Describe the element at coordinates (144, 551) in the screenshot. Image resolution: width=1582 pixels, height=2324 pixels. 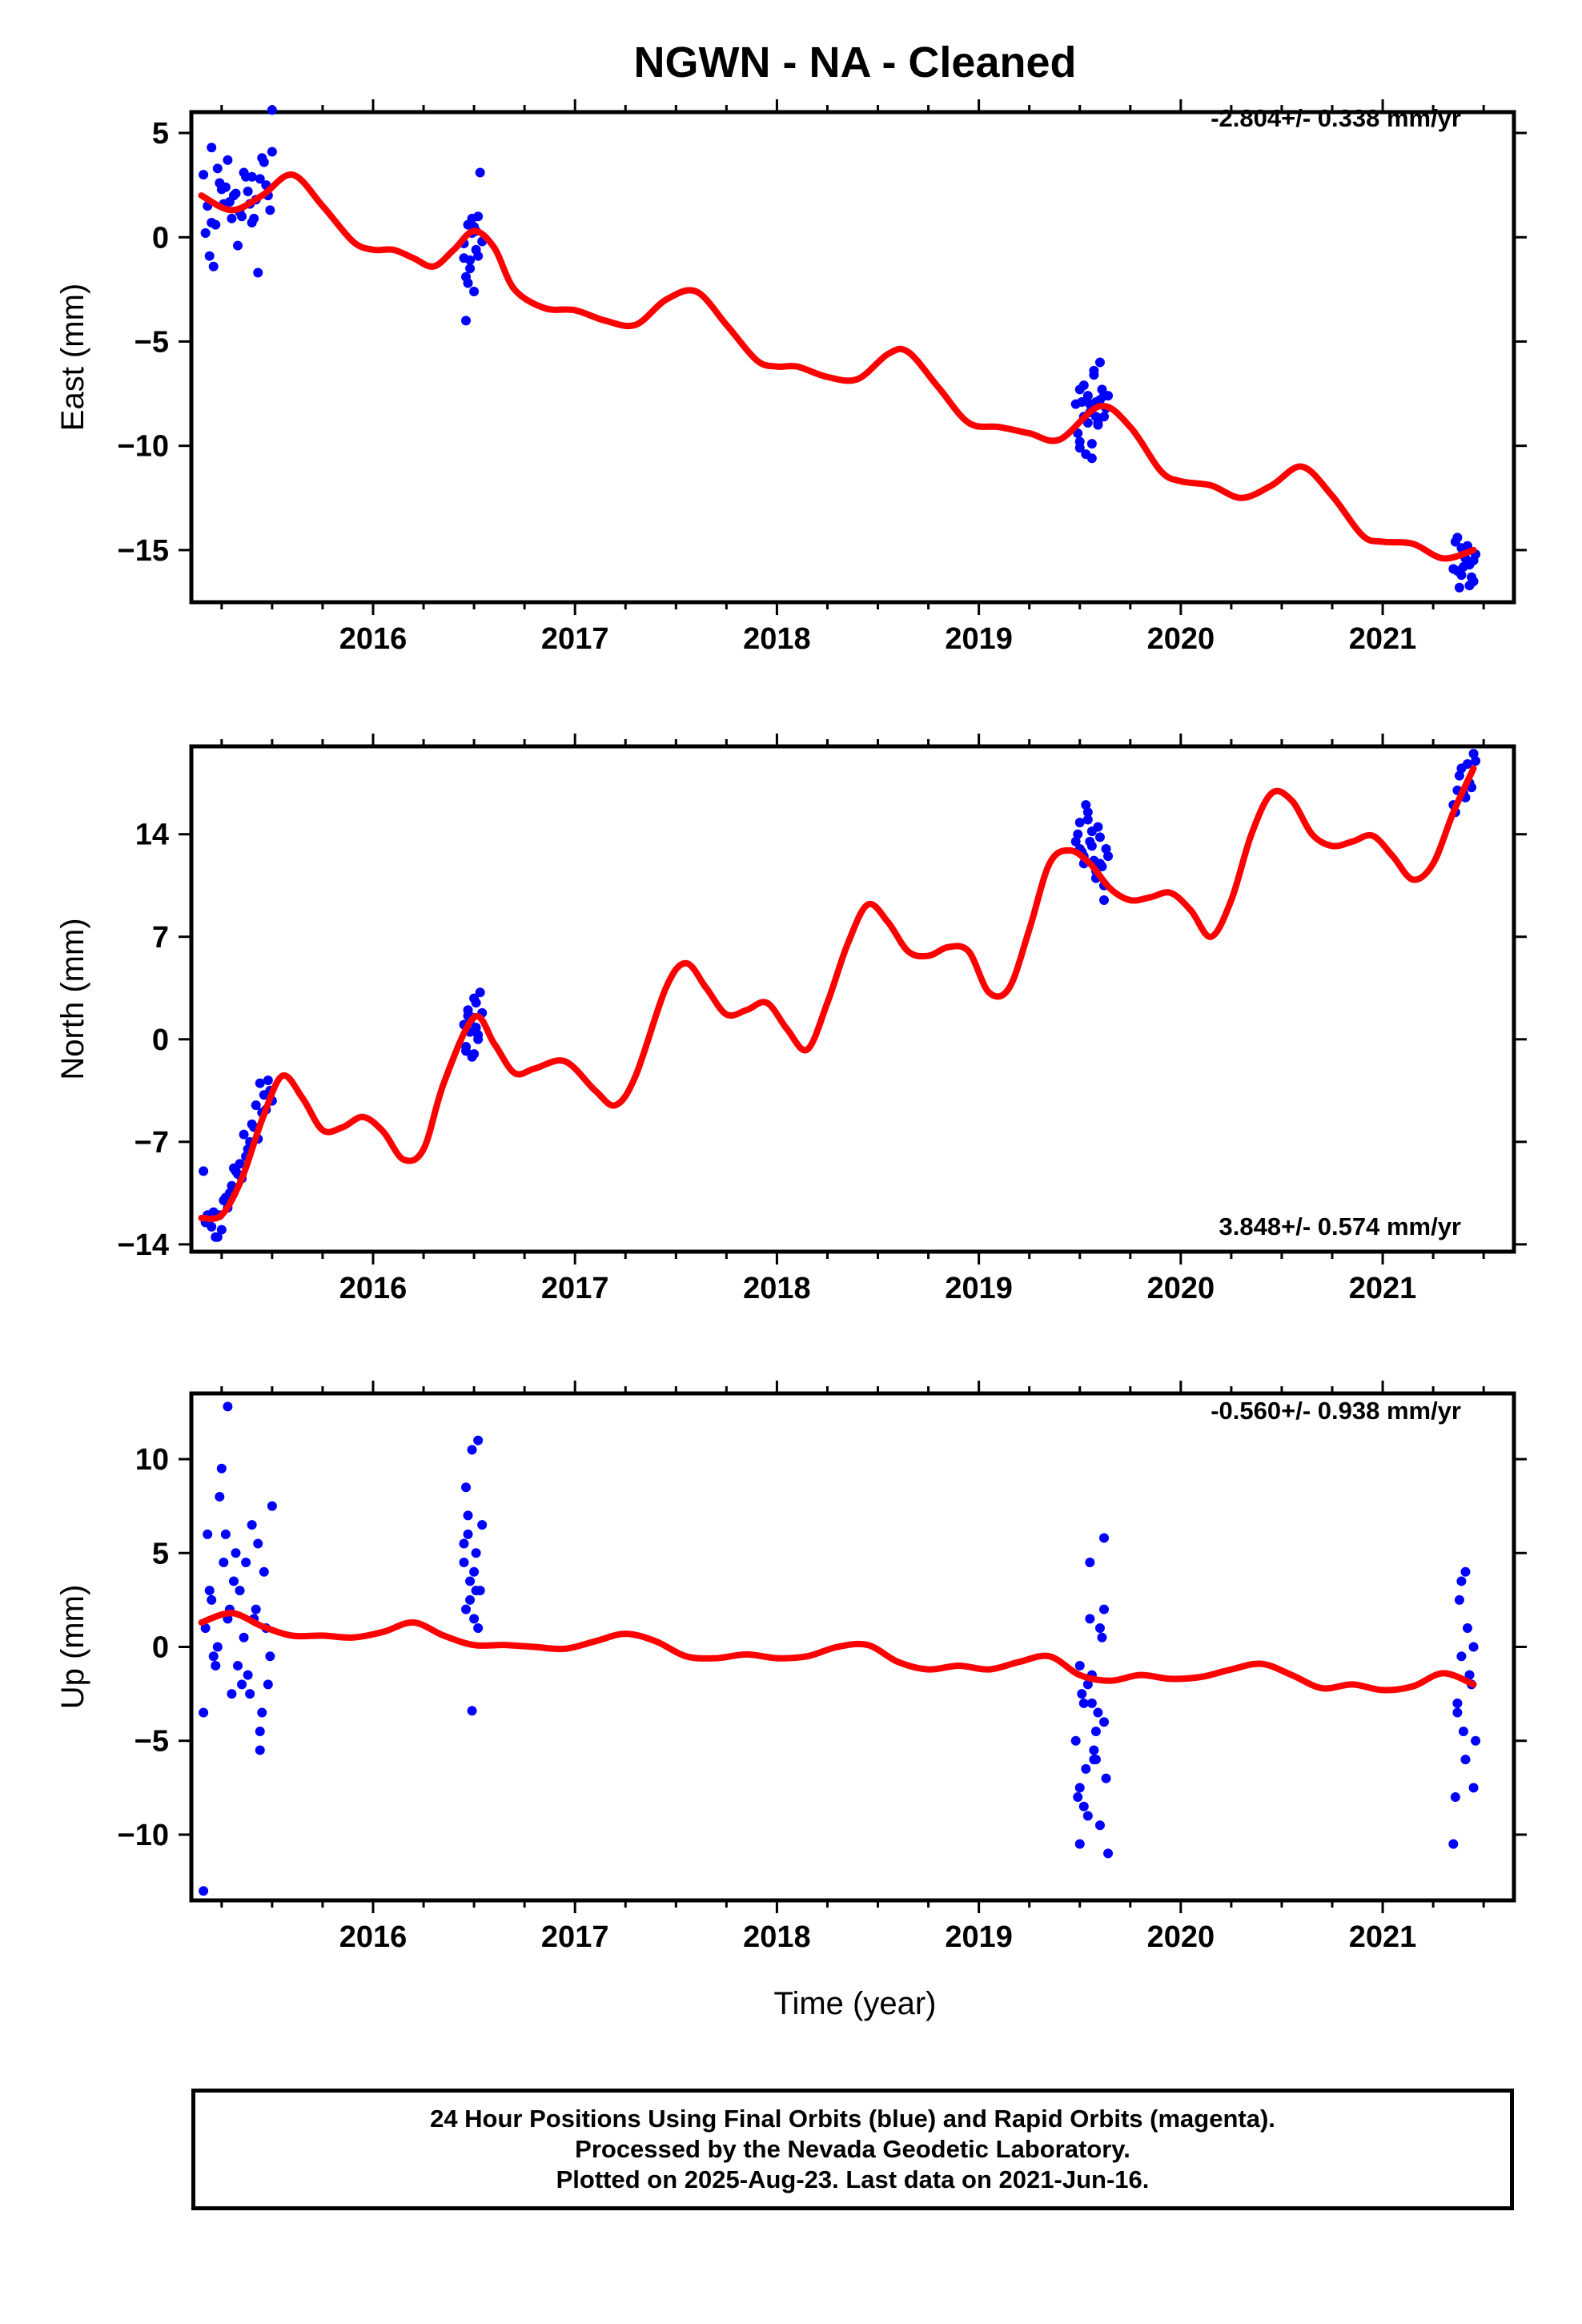
I see `y-tick-label: −15` at that location.